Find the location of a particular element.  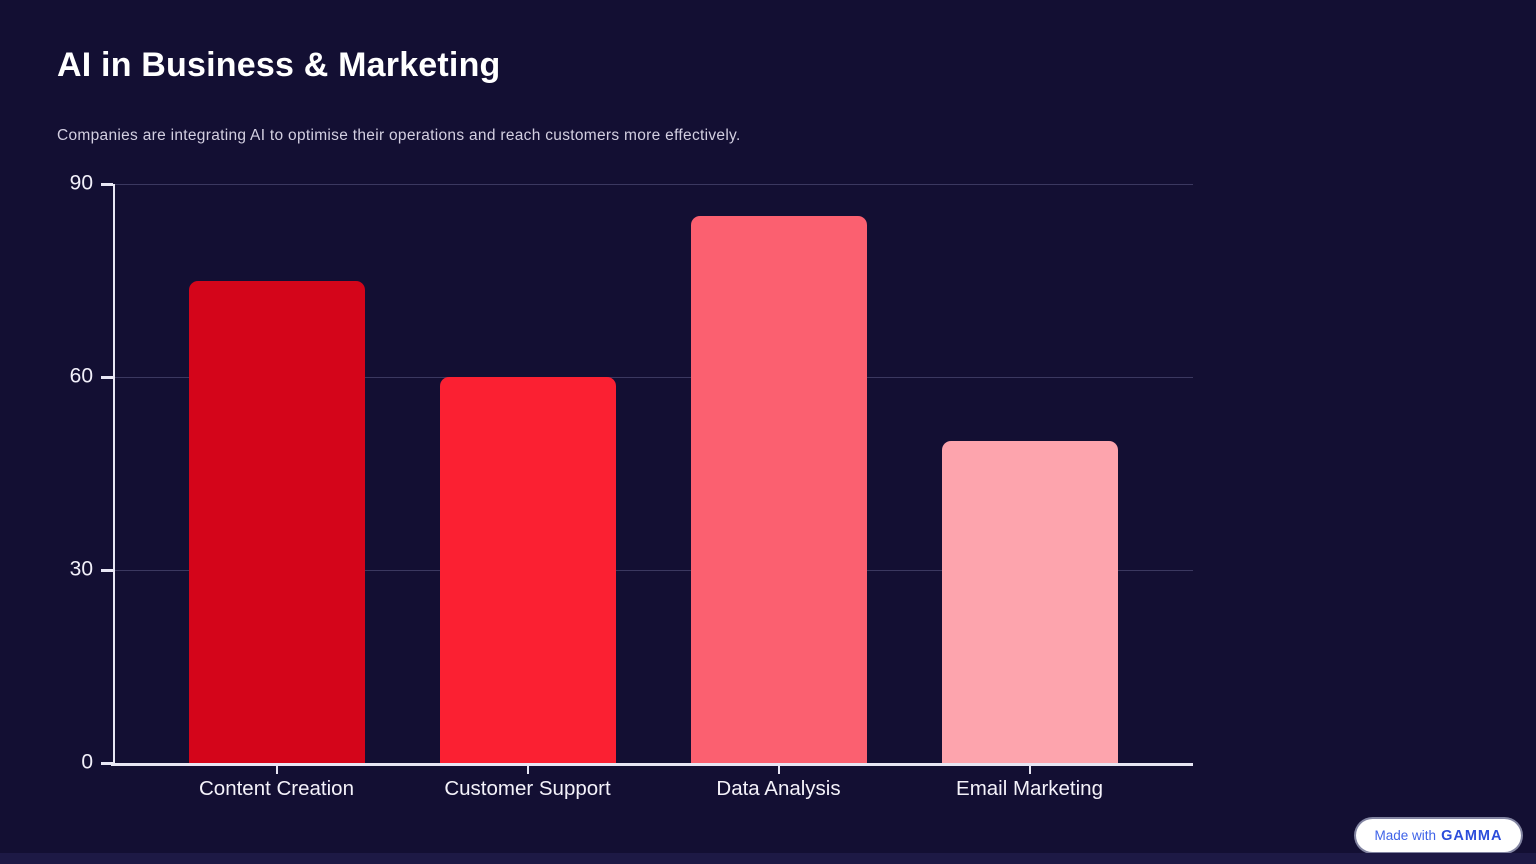

x-tick-customer-support is located at coordinates (527, 770).